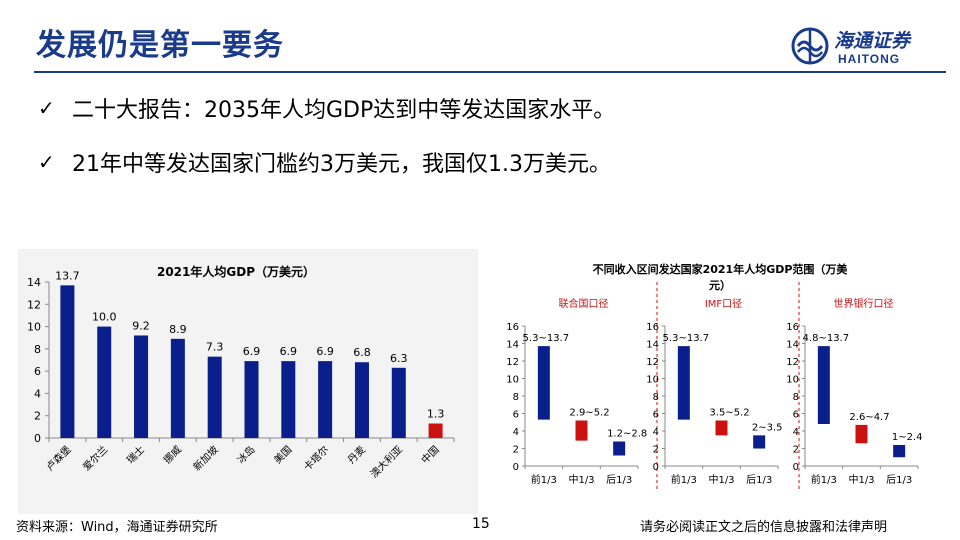 The height and width of the screenshot is (540, 960). What do you see at coordinates (627, 434) in the screenshot?
I see `range-label: 1.2~2.8` at bounding box center [627, 434].